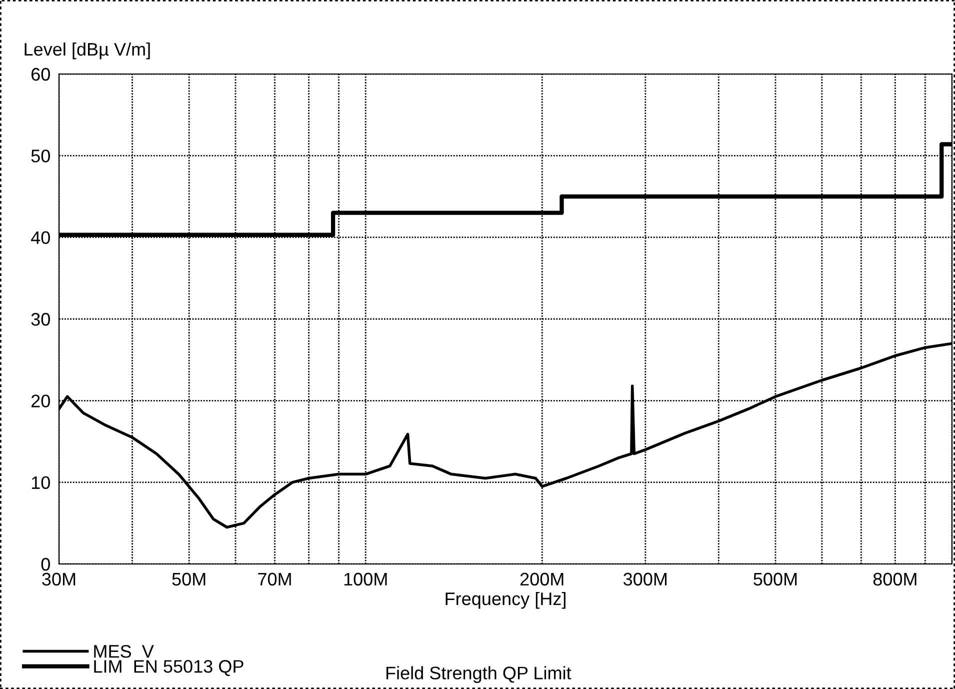  I want to click on x-tick-label: 800M, so click(894, 579).